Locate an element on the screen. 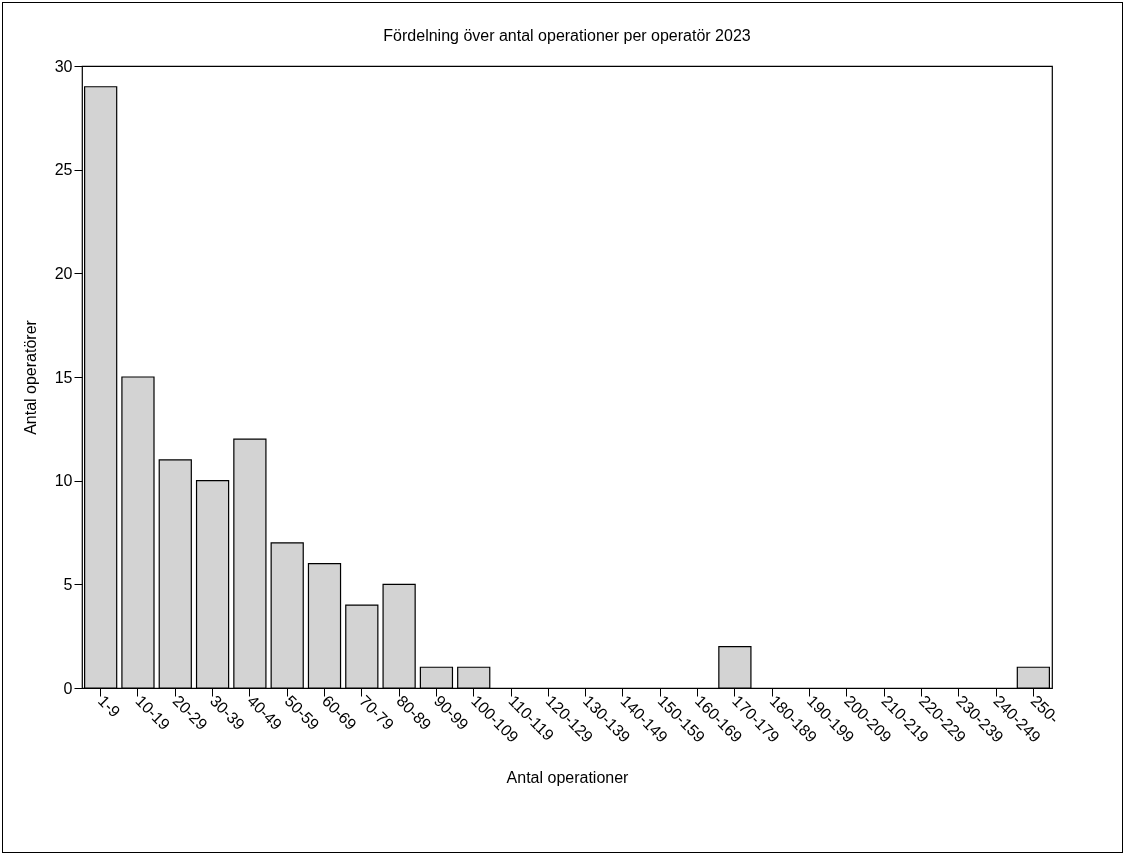 The width and height of the screenshot is (1127, 857). y-tick-label: 5 is located at coordinates (68, 584).